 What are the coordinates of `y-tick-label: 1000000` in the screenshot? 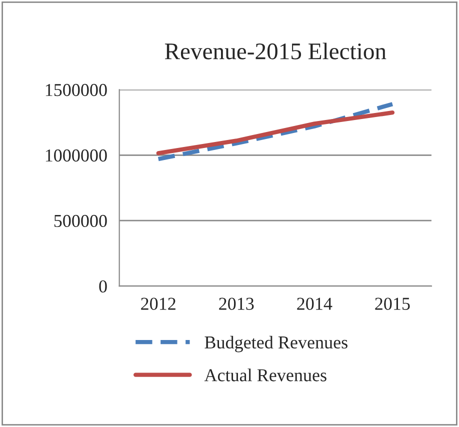 It's located at (76, 155).